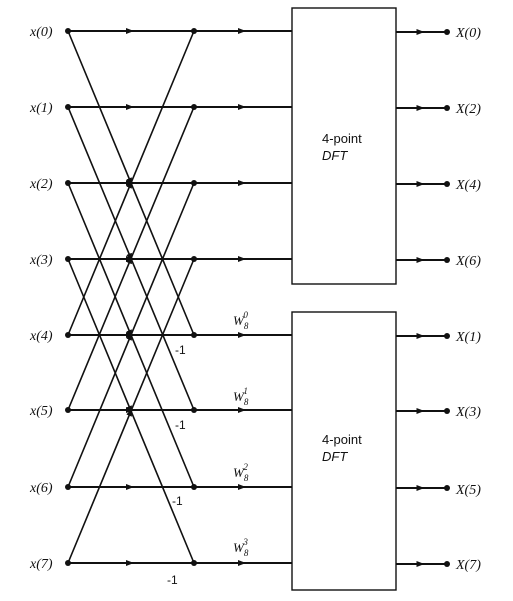 This screenshot has height=601, width=513. What do you see at coordinates (180, 350) in the screenshot?
I see `minus-one-label-4: -1` at bounding box center [180, 350].